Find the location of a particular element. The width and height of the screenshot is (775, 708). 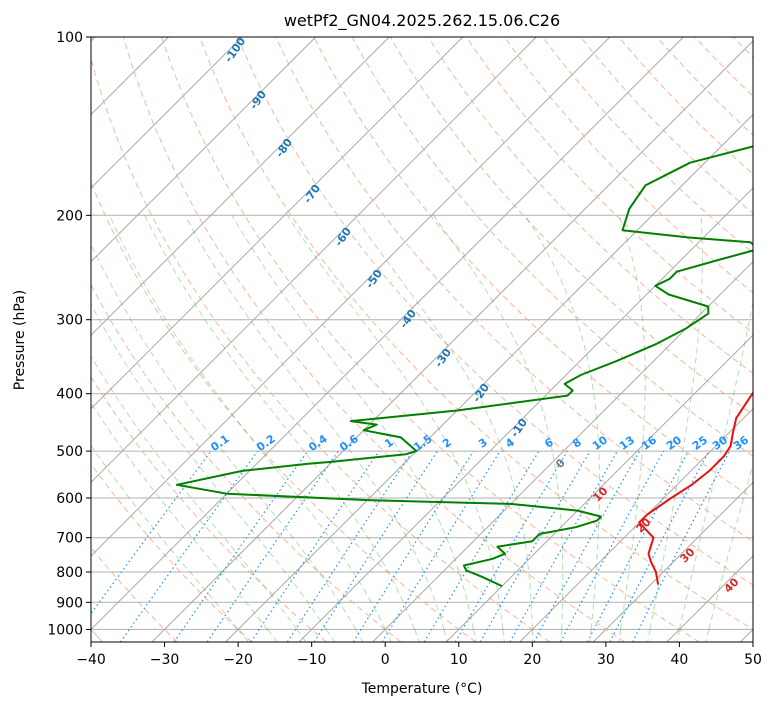

dry-adiabat is located at coordinates (172, 552).